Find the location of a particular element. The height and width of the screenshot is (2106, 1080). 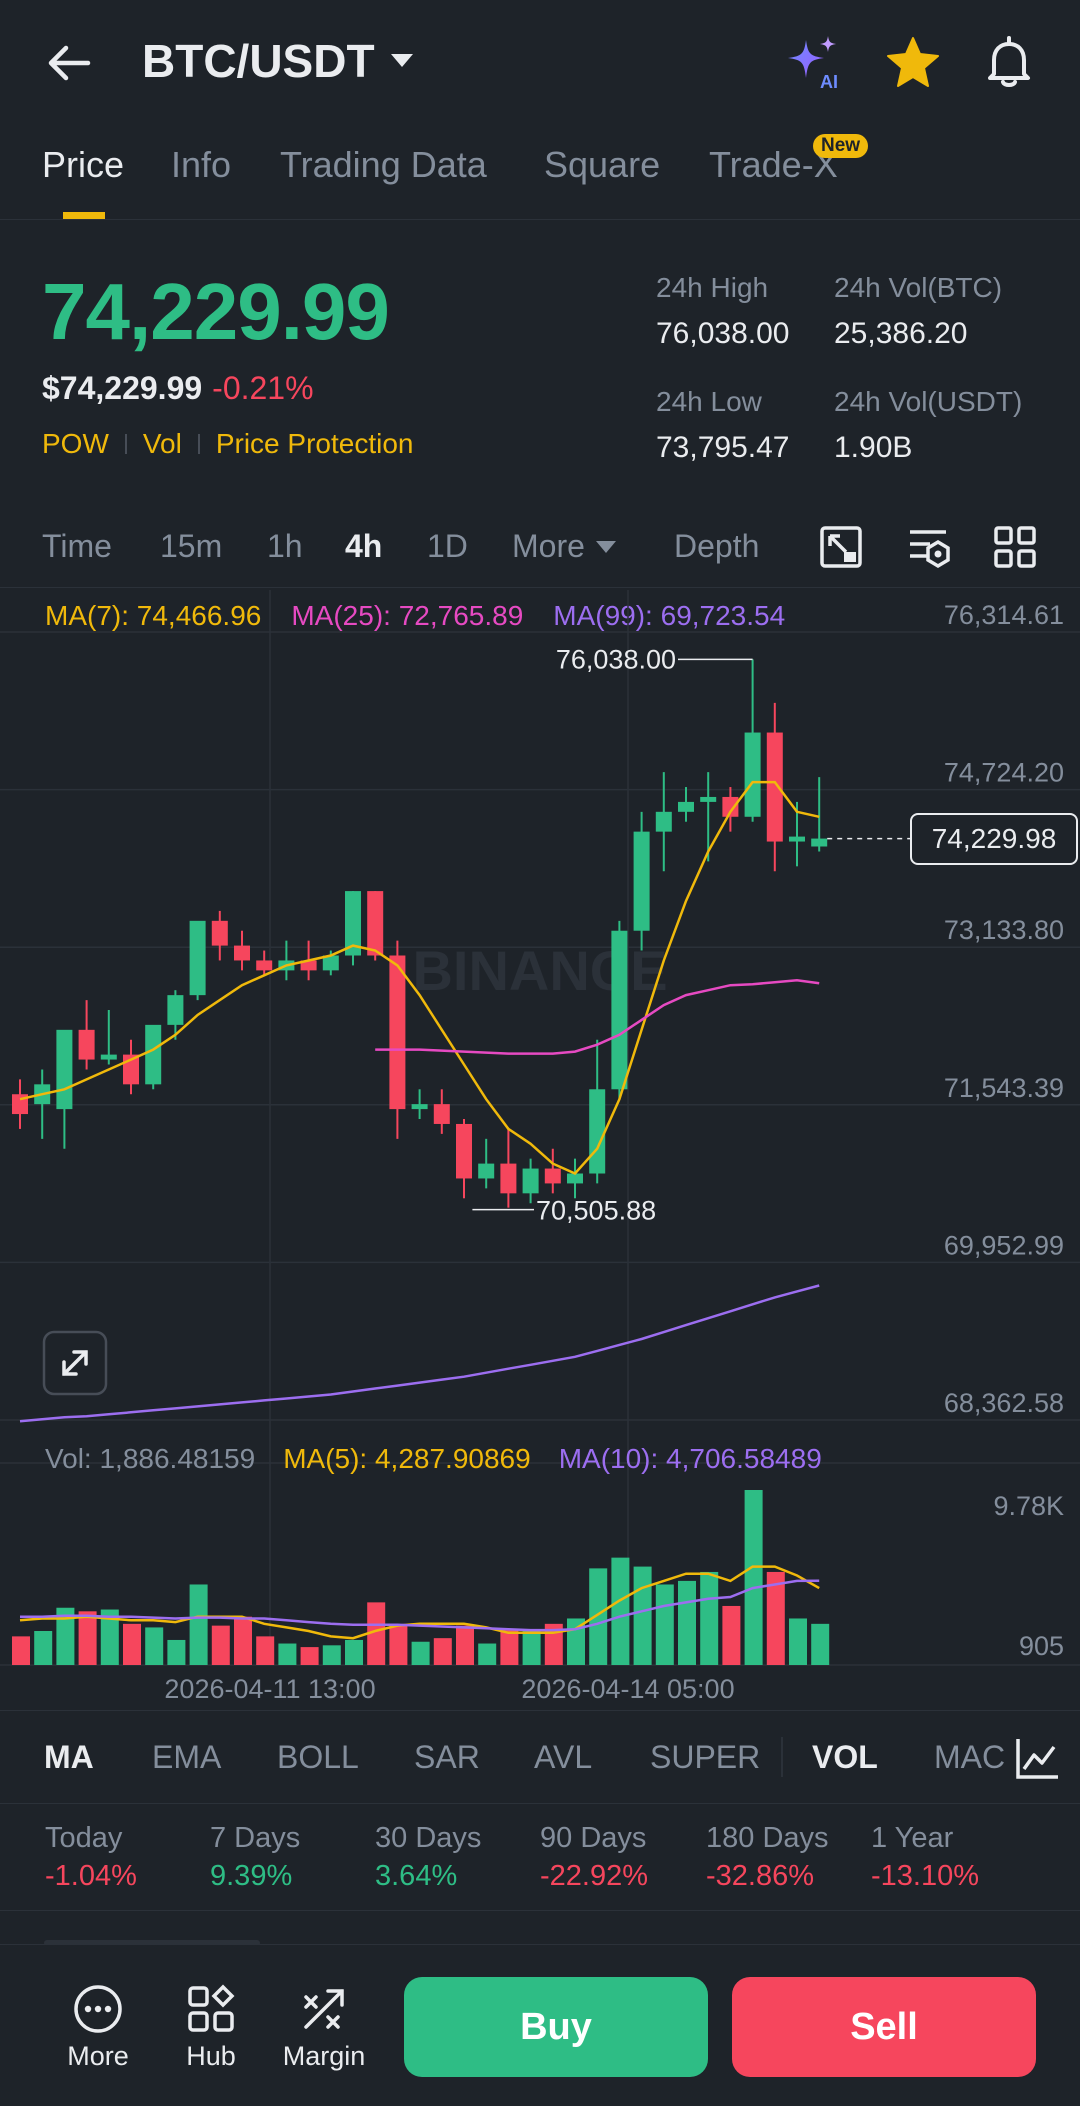

ind-ema: EMA is located at coordinates (187, 1757).